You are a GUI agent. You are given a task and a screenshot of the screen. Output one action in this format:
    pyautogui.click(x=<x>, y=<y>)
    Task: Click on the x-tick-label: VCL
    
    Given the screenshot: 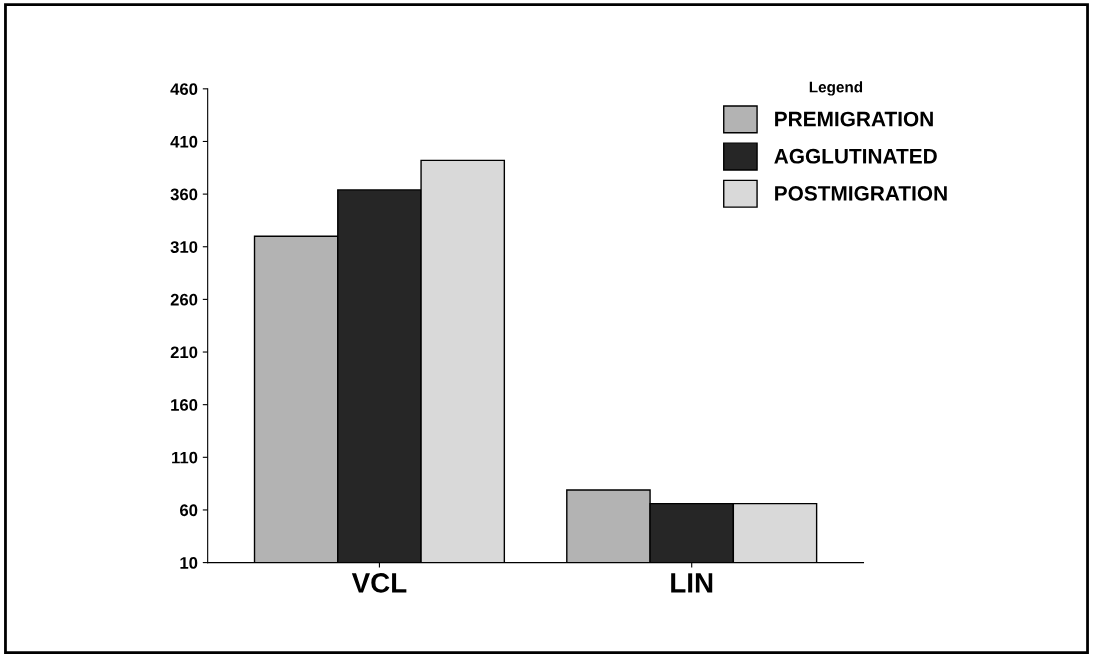 What is the action you would take?
    pyautogui.click(x=379, y=583)
    